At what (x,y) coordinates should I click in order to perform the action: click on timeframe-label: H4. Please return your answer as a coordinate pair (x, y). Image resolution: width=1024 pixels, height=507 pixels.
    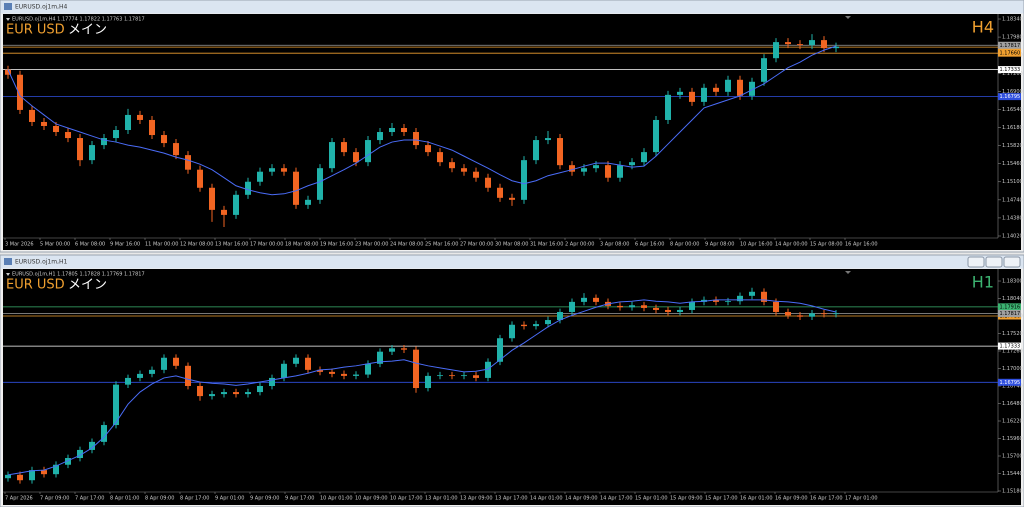
    Looking at the image, I should click on (983, 27).